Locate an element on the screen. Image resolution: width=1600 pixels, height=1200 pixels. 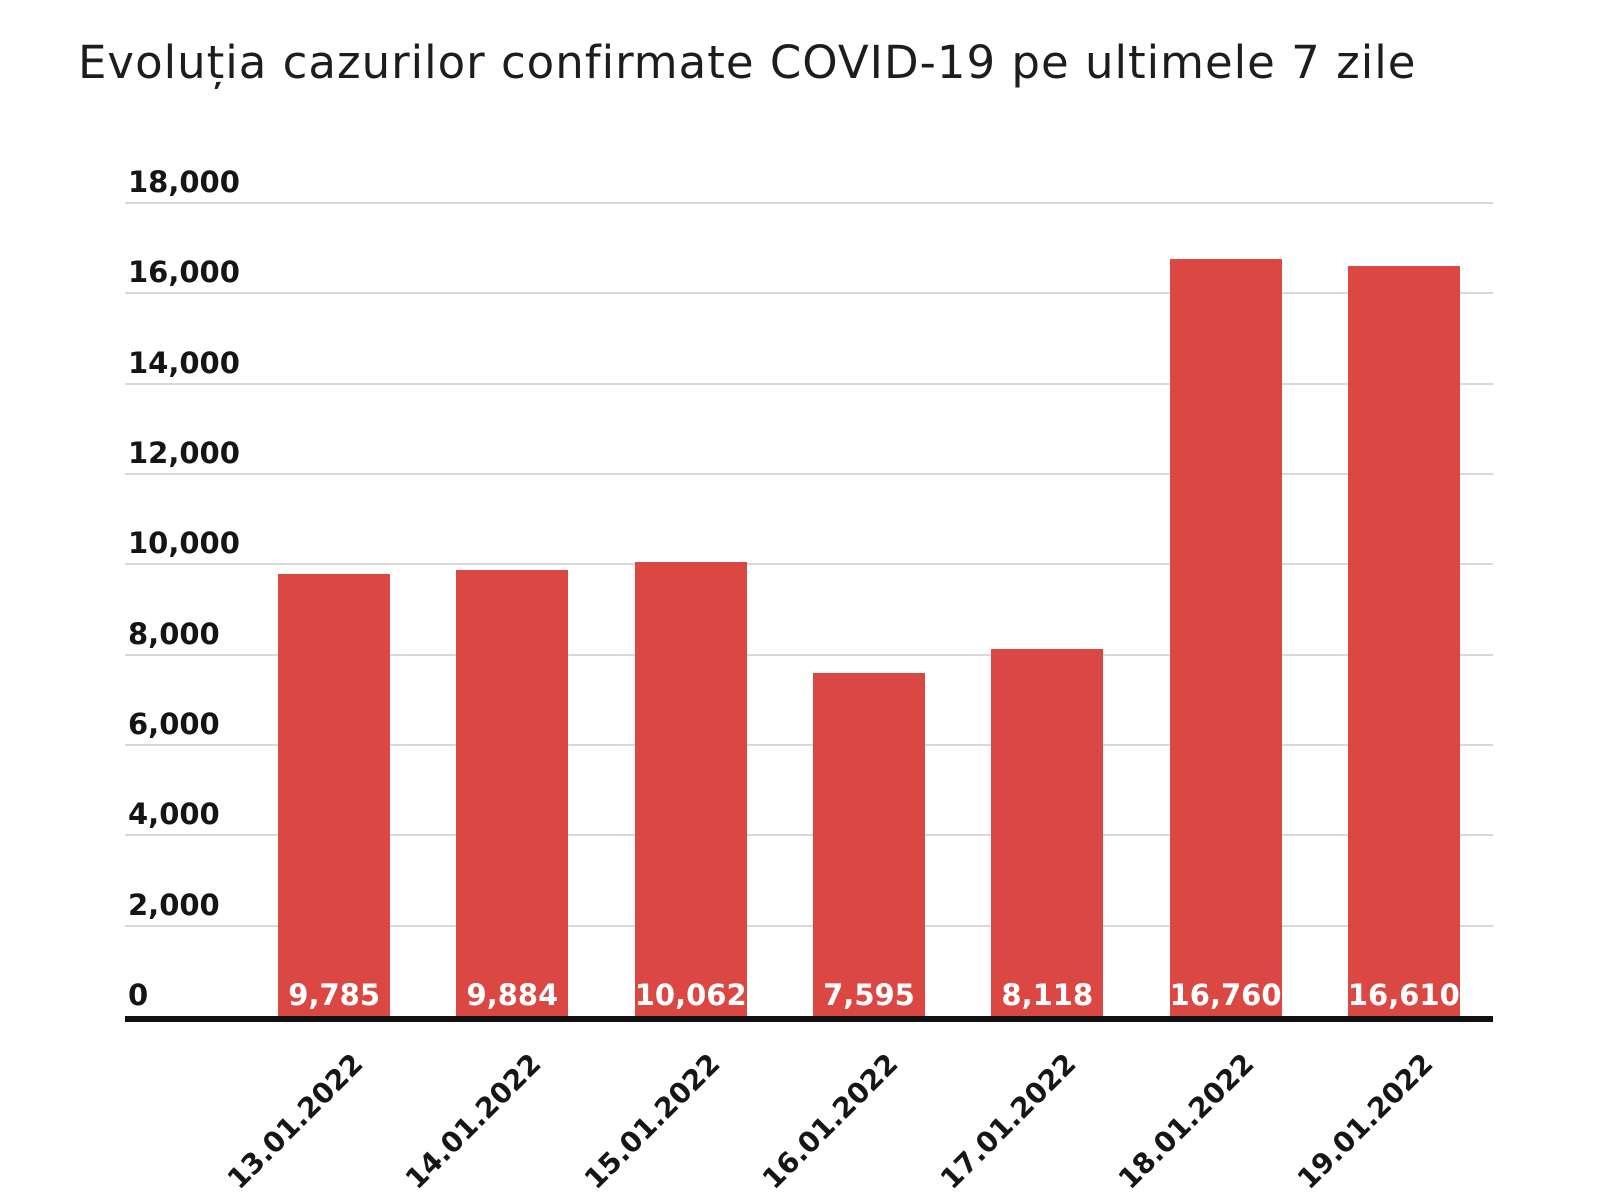
y-axis-tick-label: 12,000 is located at coordinates (184, 453).